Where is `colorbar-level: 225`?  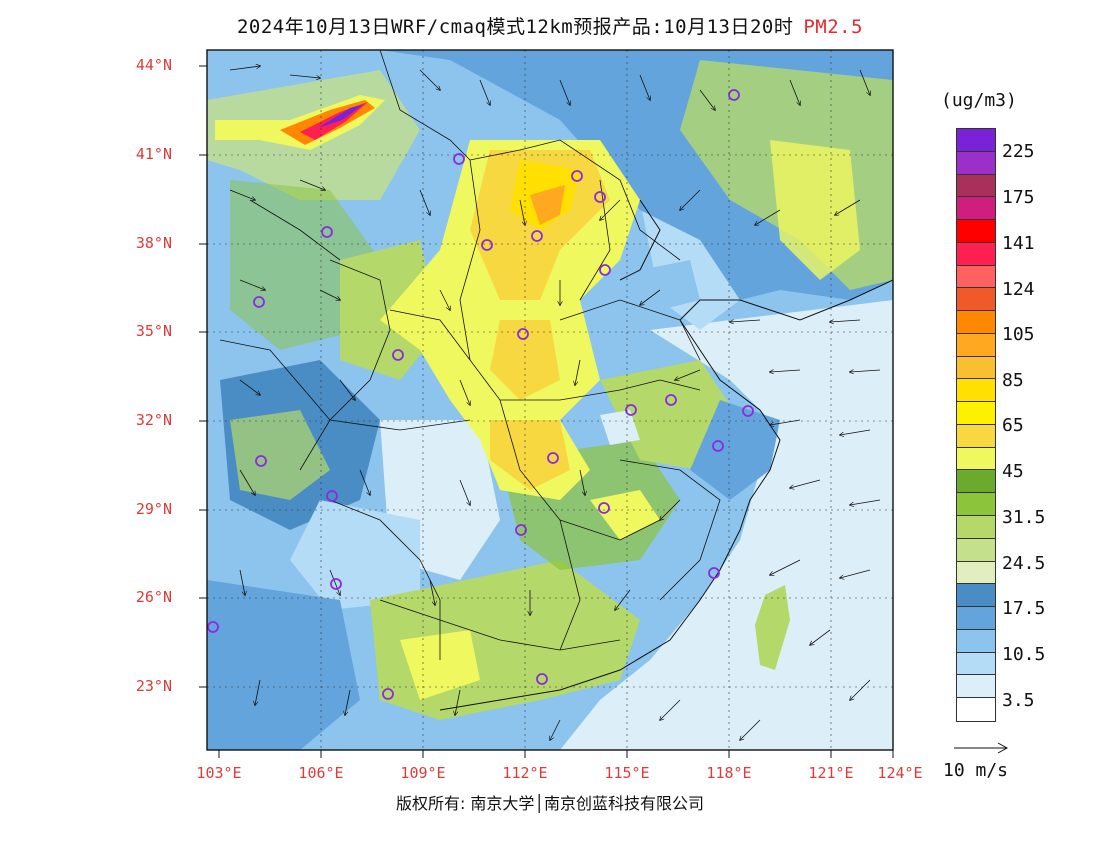
colorbar-level: 225 is located at coordinates (1018, 151).